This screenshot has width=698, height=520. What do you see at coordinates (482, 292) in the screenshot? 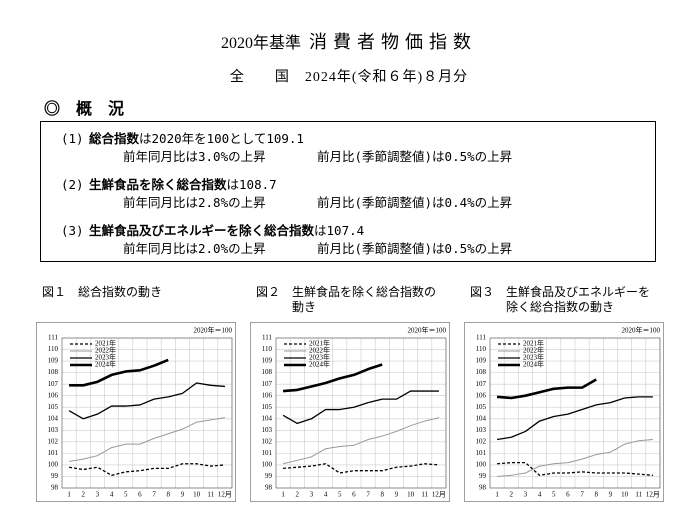
I see `figure-number: 図３` at bounding box center [482, 292].